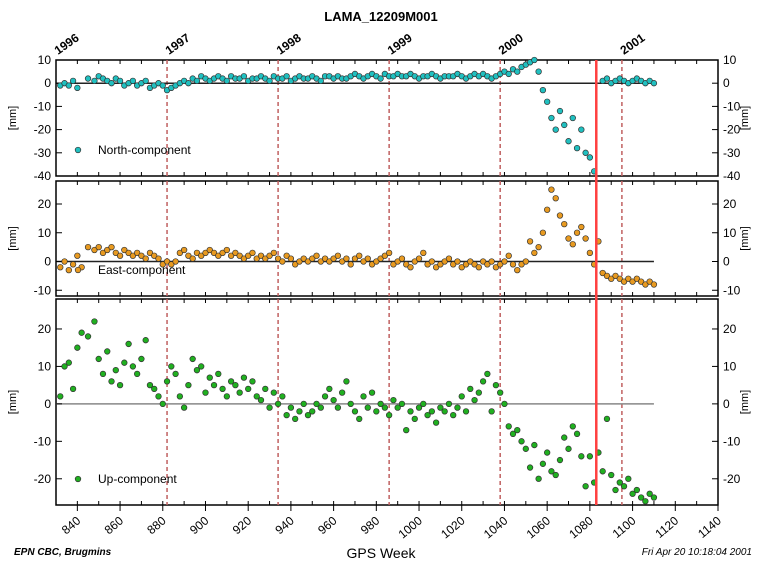 Image resolution: width=763 pixels, height=565 pixels. I want to click on y-tick-label-right: -40, so click(732, 176).